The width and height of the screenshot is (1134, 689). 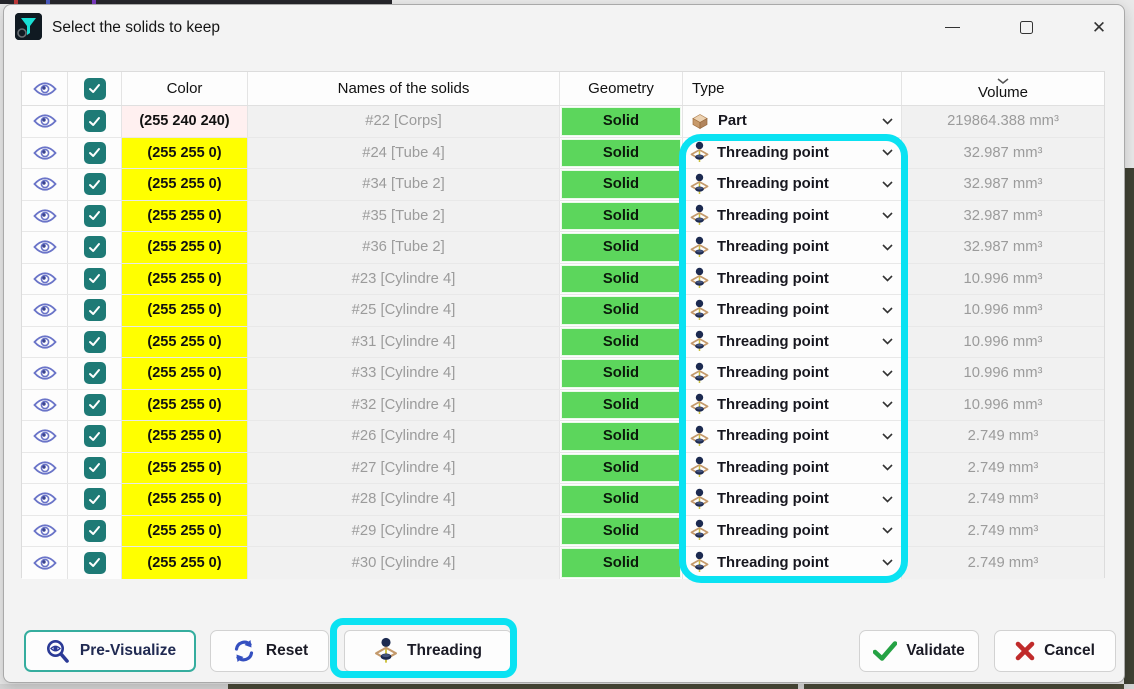 What do you see at coordinates (110, 651) in the screenshot?
I see `previsualize-button: Pre-Visualize` at bounding box center [110, 651].